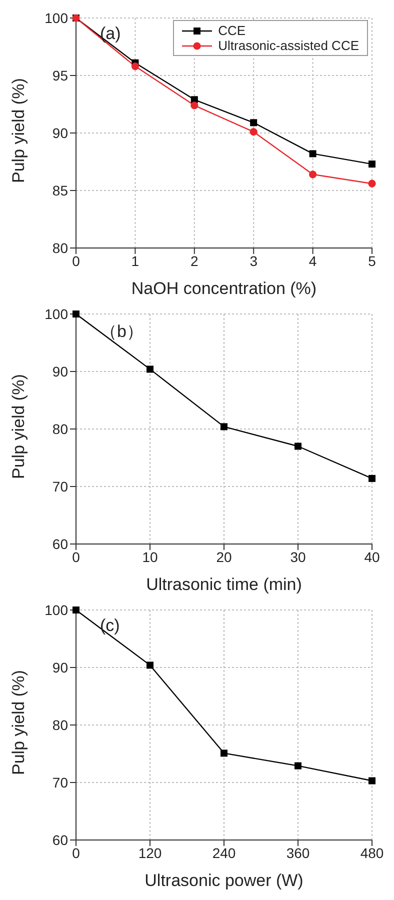 The image size is (394, 900). Describe the element at coordinates (60, 75) in the screenshot. I see `y-tick-label: 95` at that location.